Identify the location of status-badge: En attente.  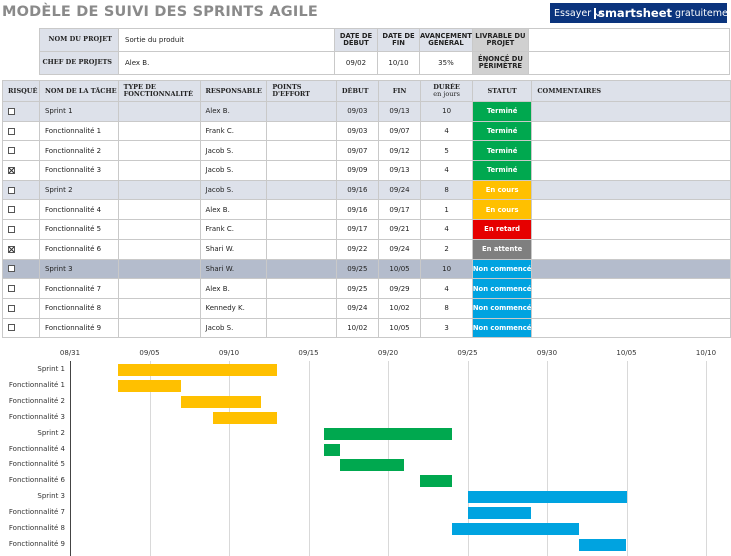
(502, 249).